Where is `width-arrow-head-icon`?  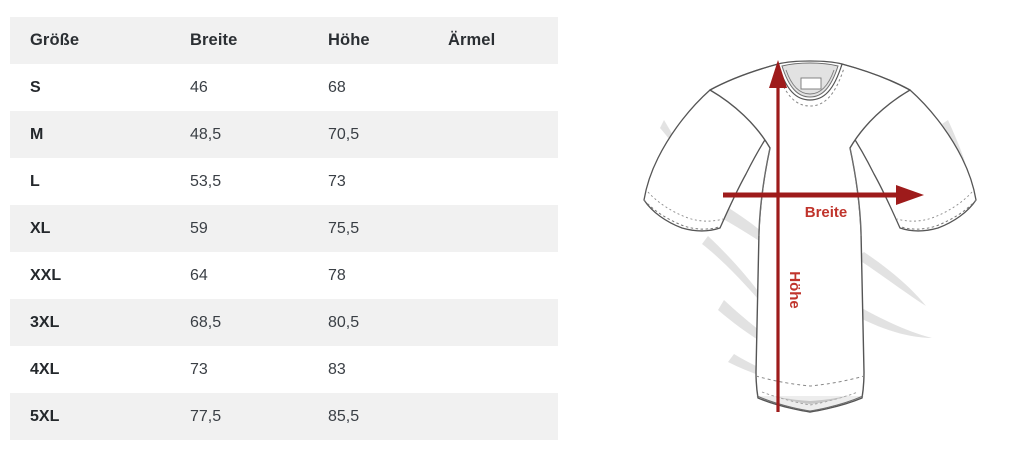
width-arrow-head-icon is located at coordinates (910, 195).